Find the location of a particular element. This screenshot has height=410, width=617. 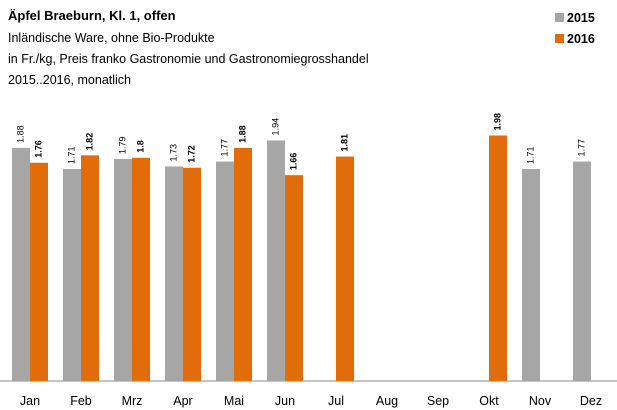

x-tick-label: Okt is located at coordinates (489, 401).